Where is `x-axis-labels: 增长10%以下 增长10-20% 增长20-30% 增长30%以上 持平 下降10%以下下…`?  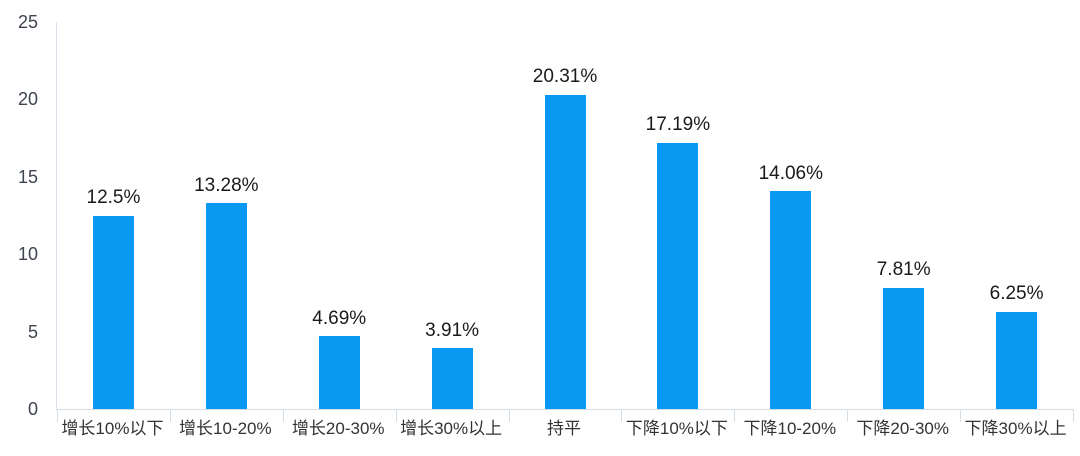
x-axis-labels: 增长10%以下 增长10-20% 增长20-30% 增长30%以上 持平 下降10%以下下… is located at coordinates (564, 429).